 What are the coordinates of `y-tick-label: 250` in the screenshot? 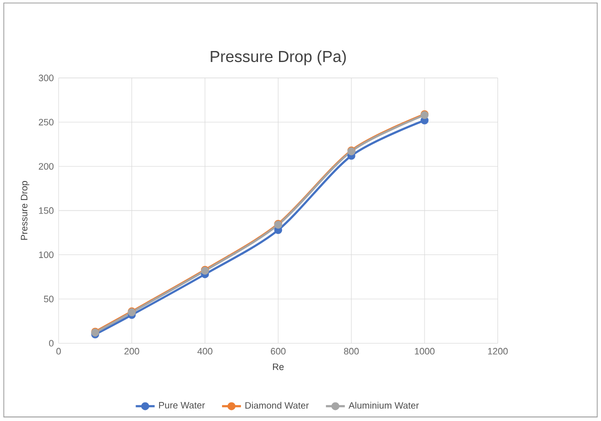 It's located at (46, 122).